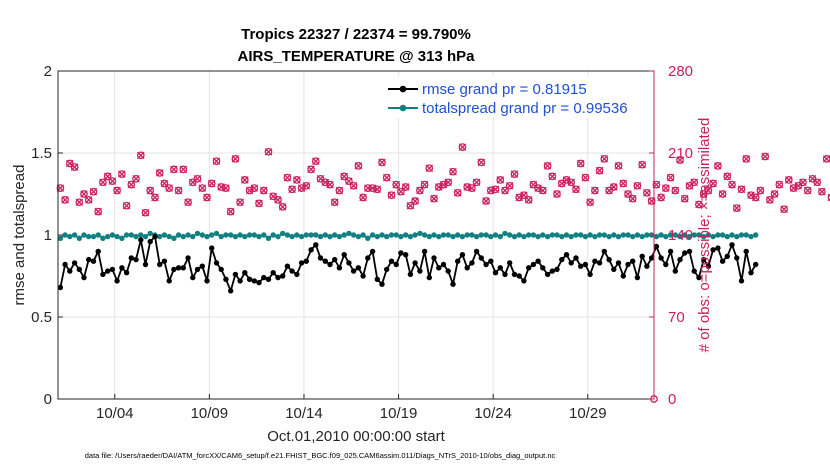  I want to click on right-tick-label: 0, so click(672, 399).